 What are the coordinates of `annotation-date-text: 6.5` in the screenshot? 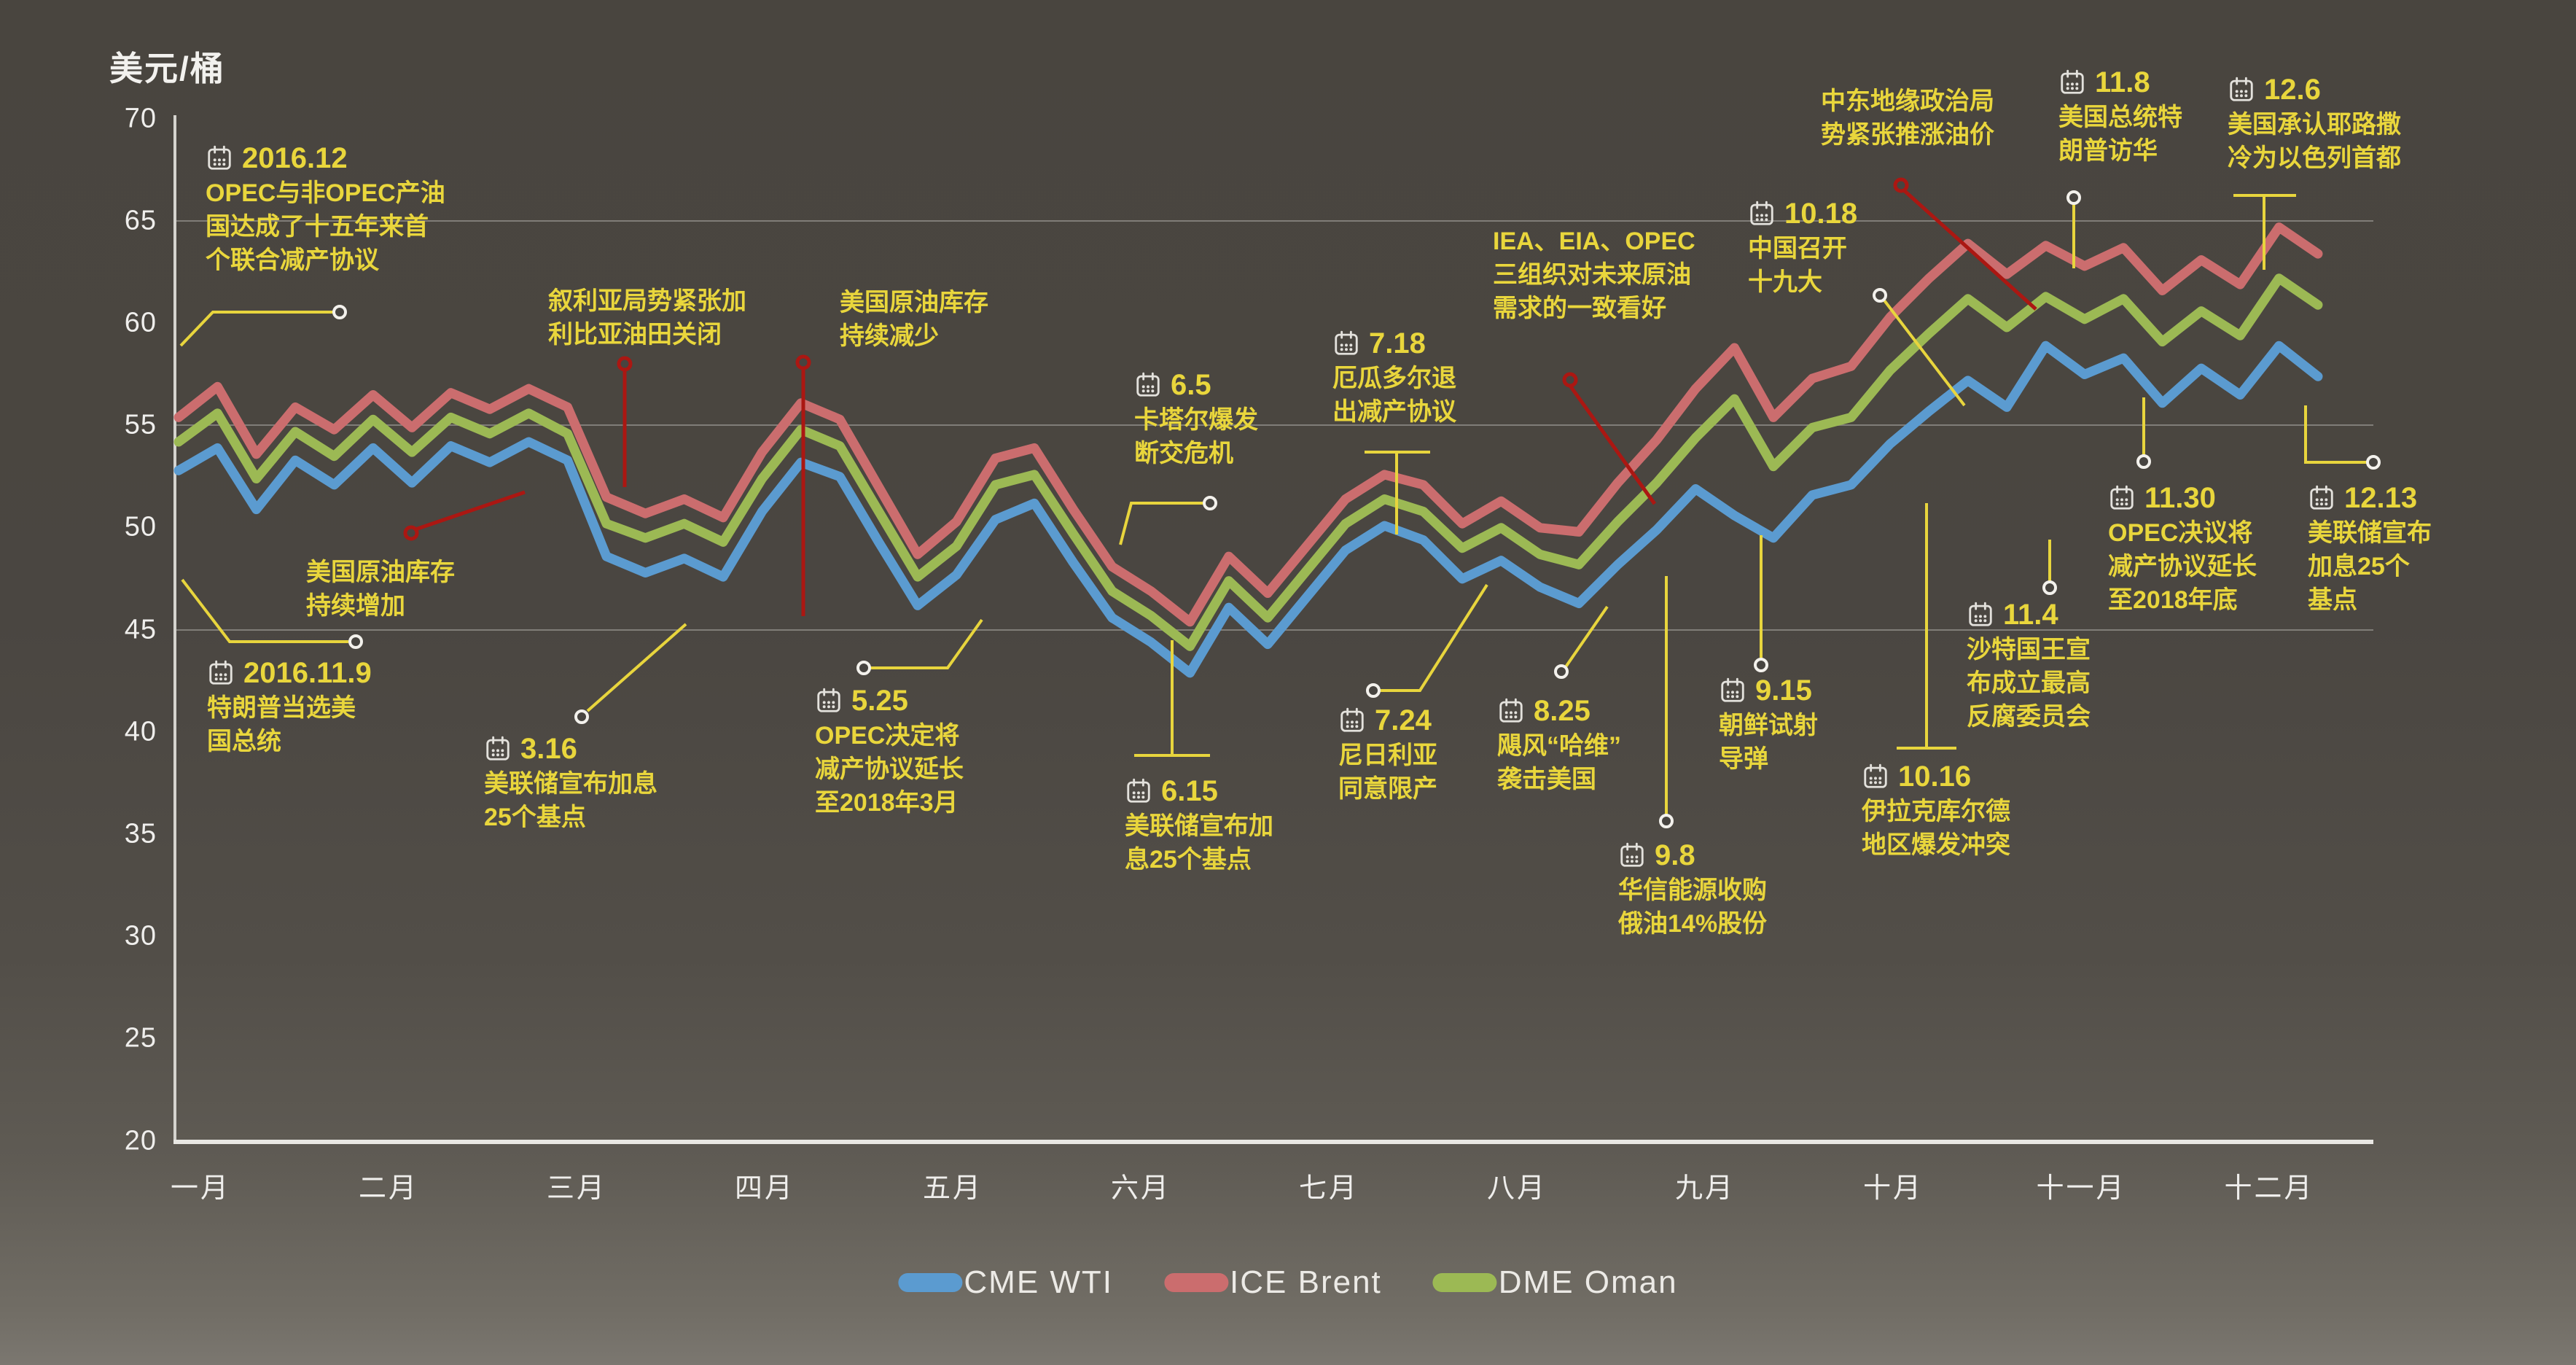 It's located at (1191, 385).